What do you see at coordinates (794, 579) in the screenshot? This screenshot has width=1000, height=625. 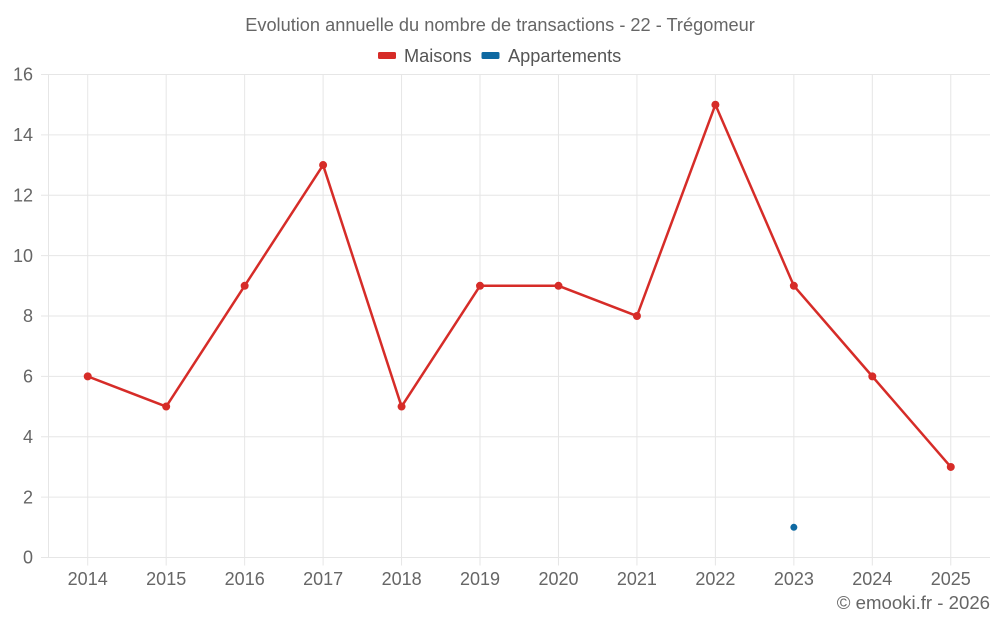 I see `svg-text: 2023` at bounding box center [794, 579].